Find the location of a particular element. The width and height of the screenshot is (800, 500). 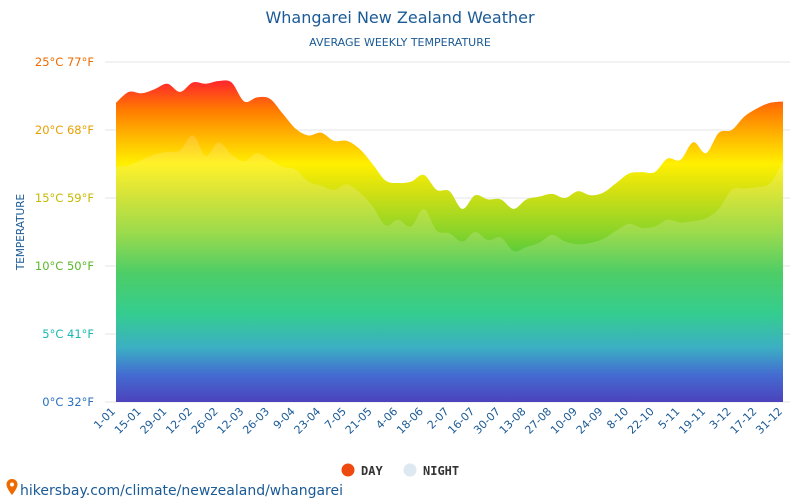

legend-day-label: DAY is located at coordinates (372, 471).